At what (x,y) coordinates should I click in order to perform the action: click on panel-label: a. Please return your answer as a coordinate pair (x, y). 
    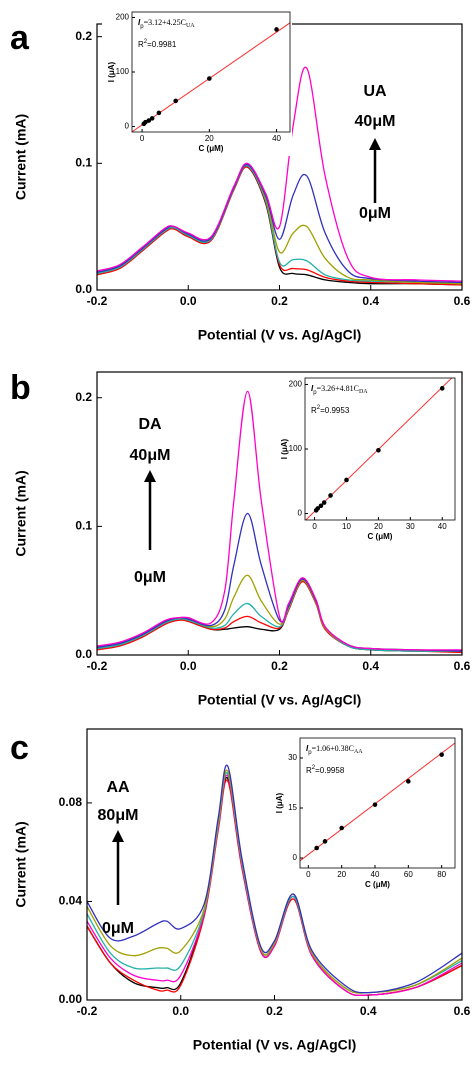
    Looking at the image, I should click on (20, 38).